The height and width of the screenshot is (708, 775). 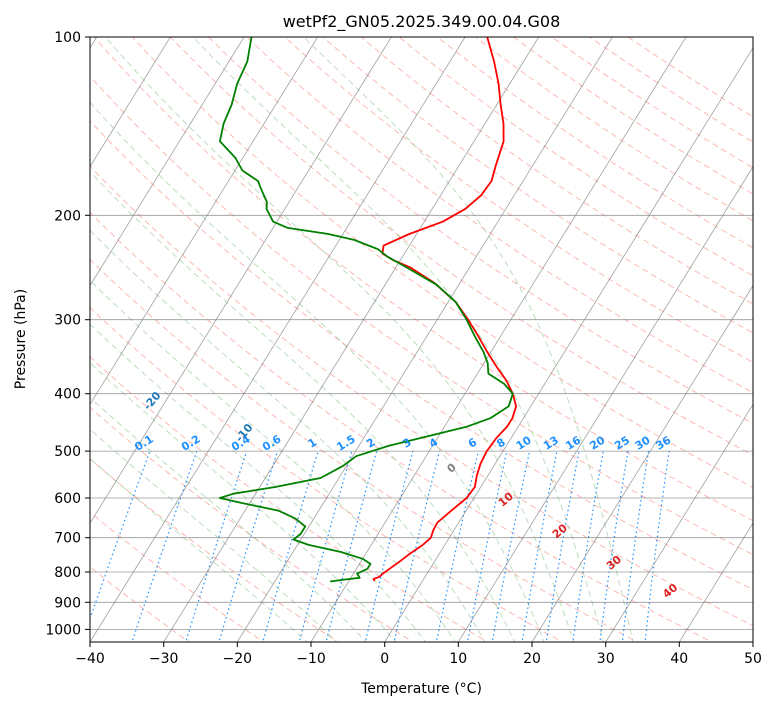 I want to click on x-tick-label: −30, so click(x=164, y=659).